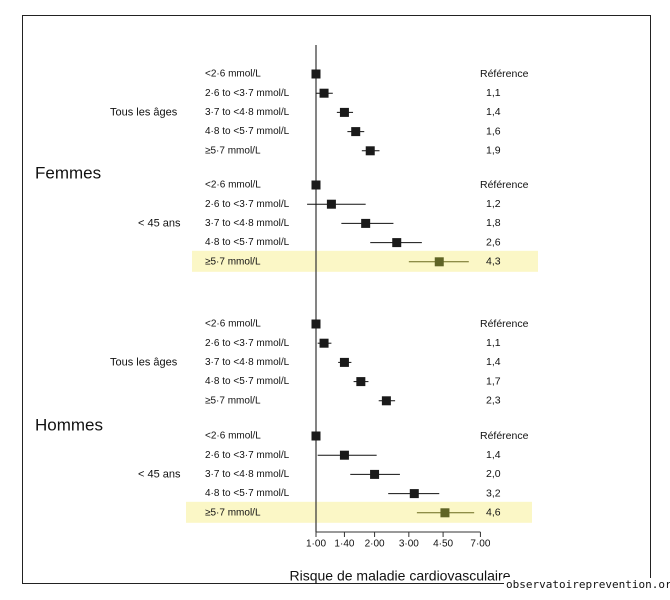  What do you see at coordinates (480, 544) in the screenshot?
I see `x-tick-label: 7·00` at bounding box center [480, 544].